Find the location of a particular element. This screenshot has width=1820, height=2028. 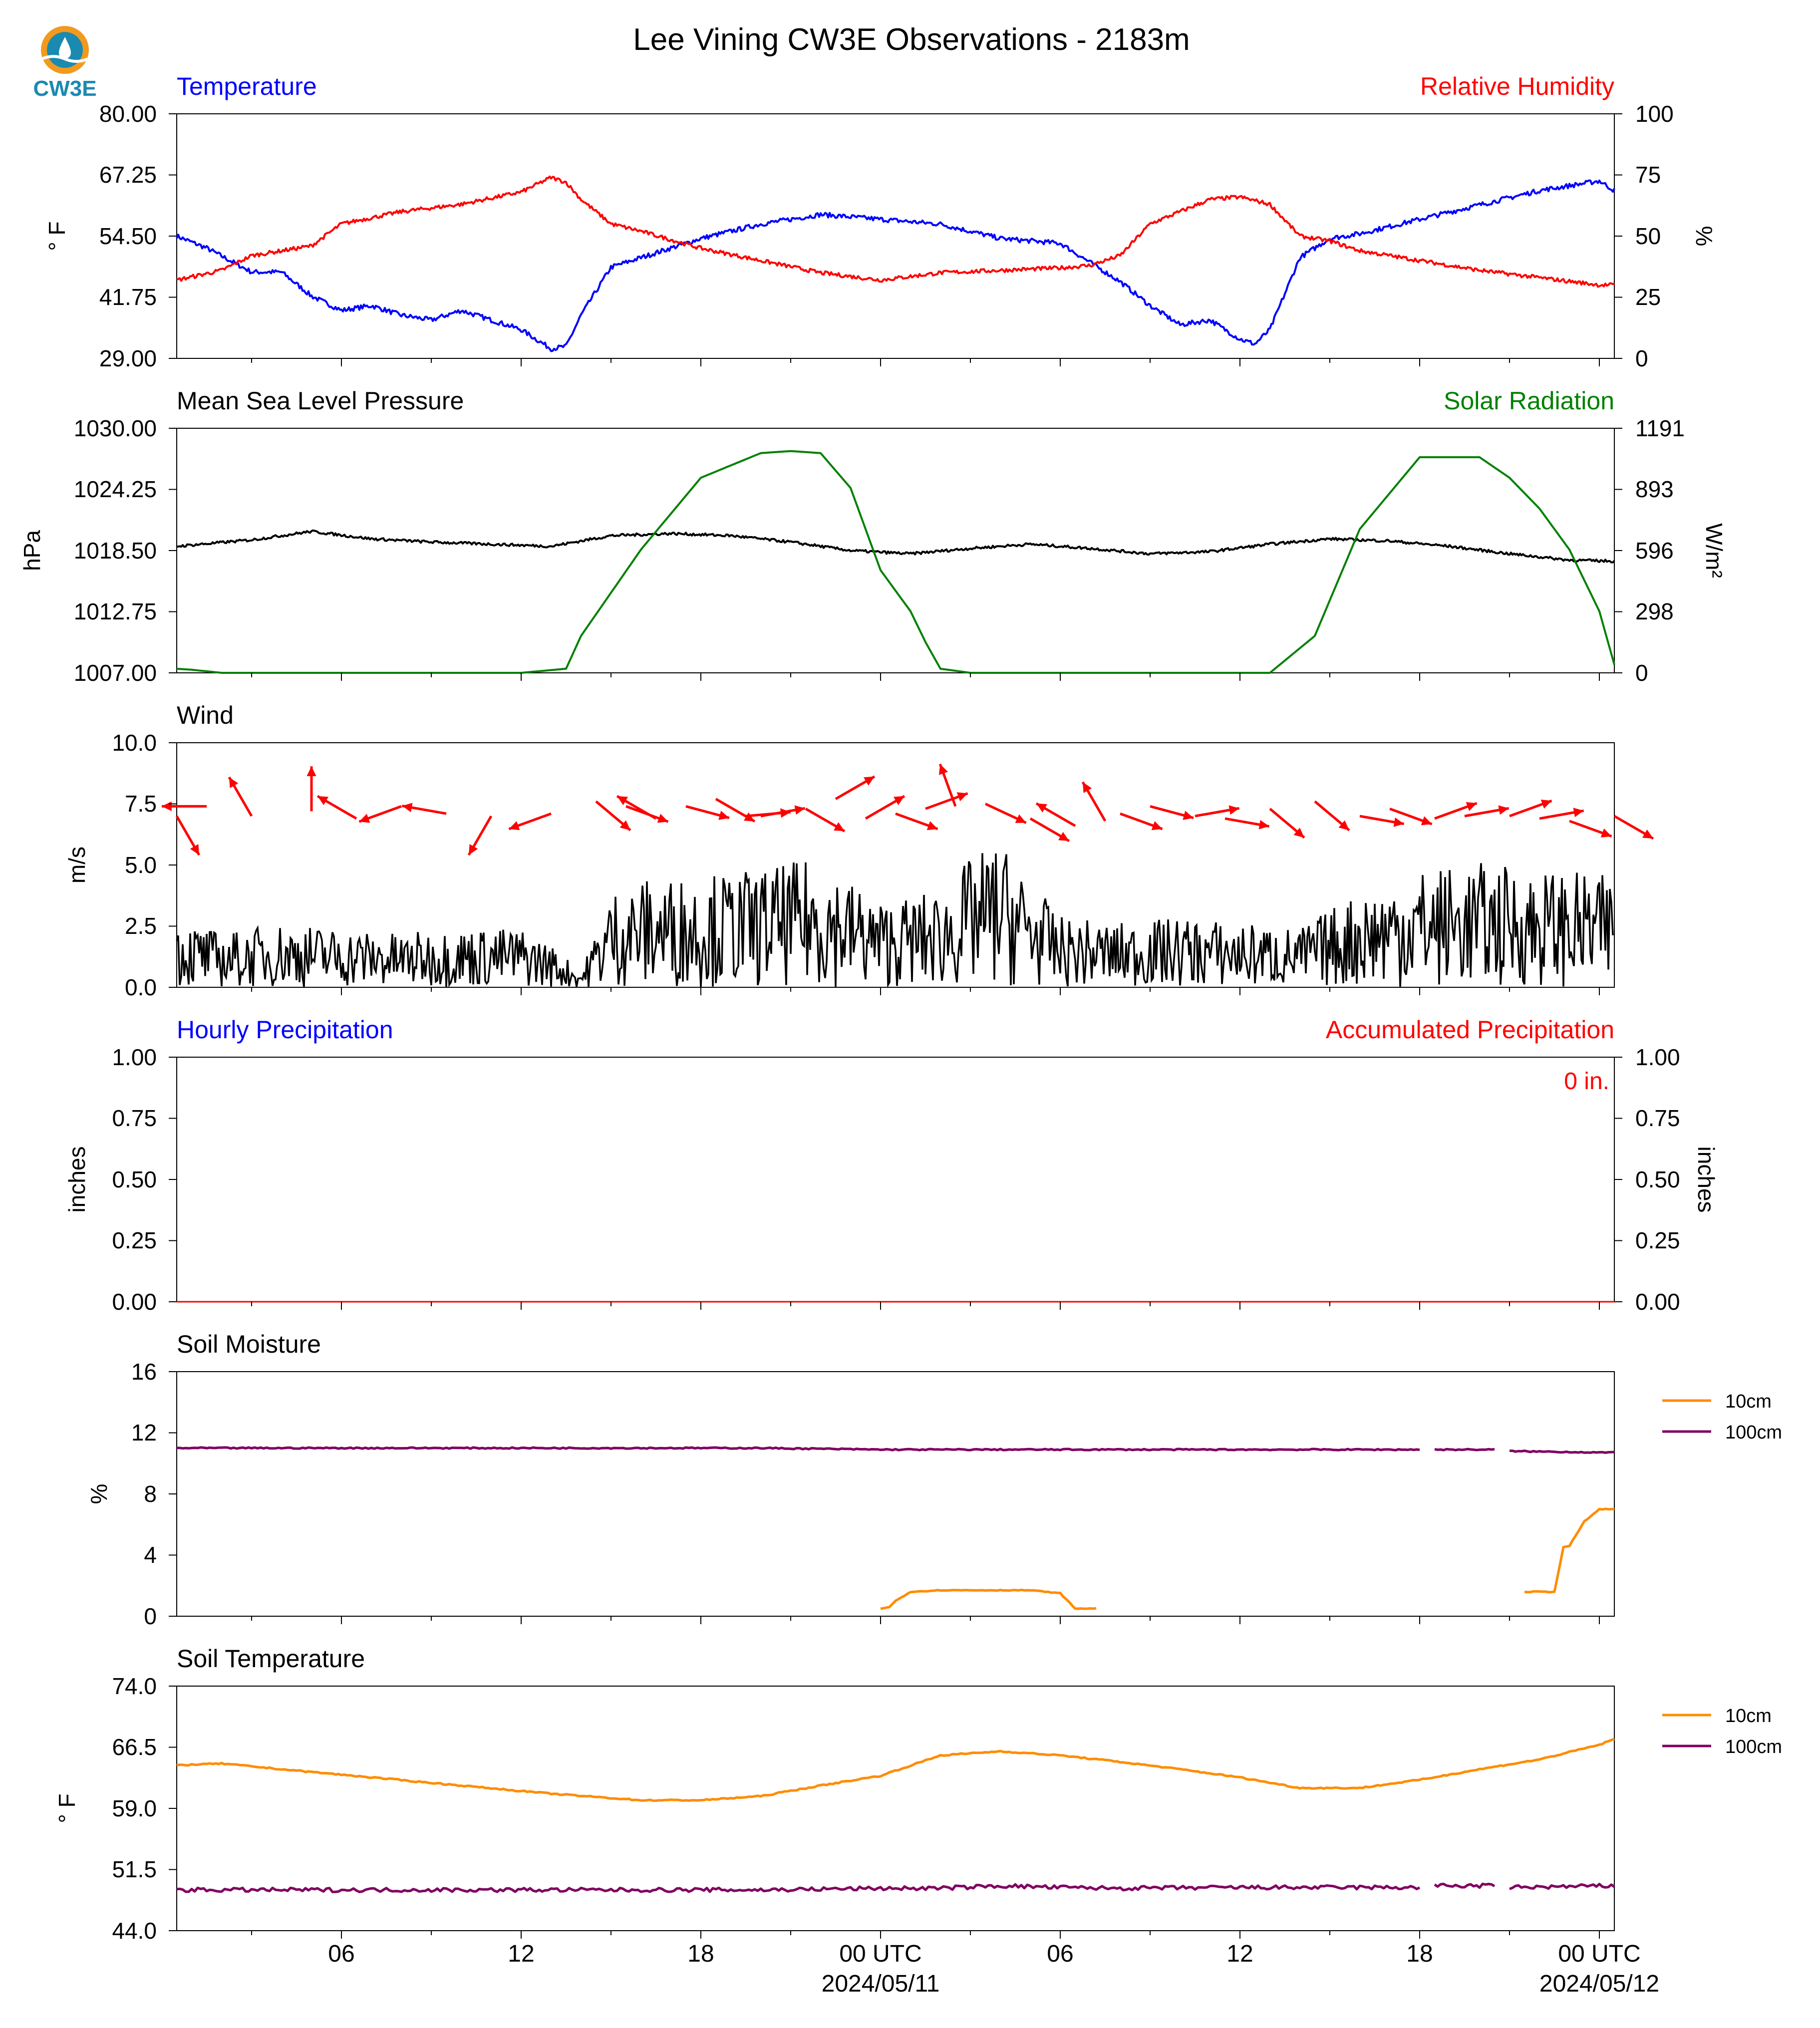

pressure-plot-area is located at coordinates (895, 550).